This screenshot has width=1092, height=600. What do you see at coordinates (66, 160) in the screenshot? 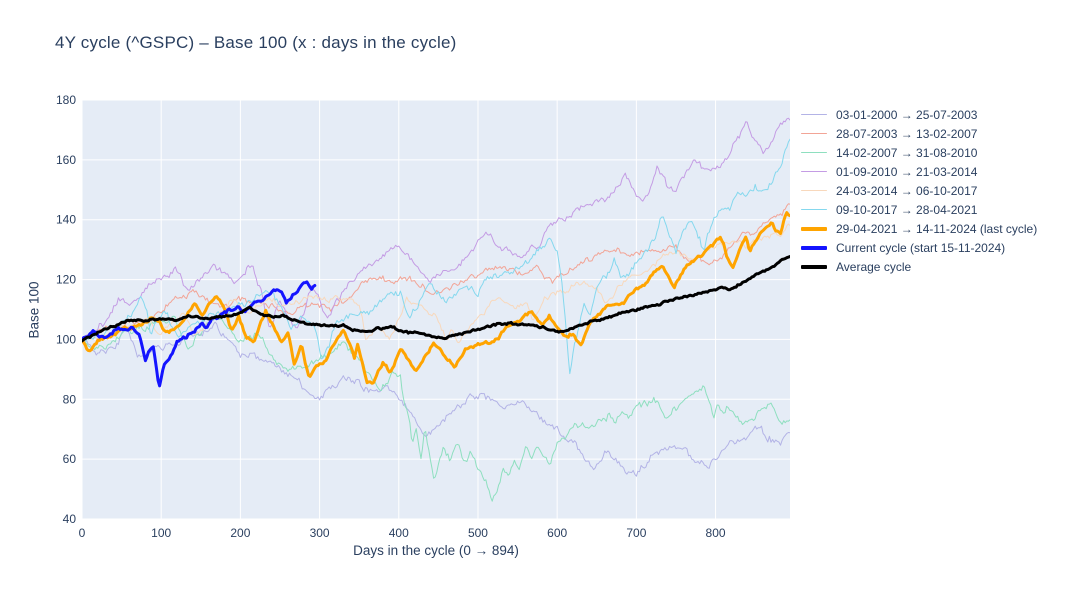
I see `y-tick-label: 160` at bounding box center [66, 160].